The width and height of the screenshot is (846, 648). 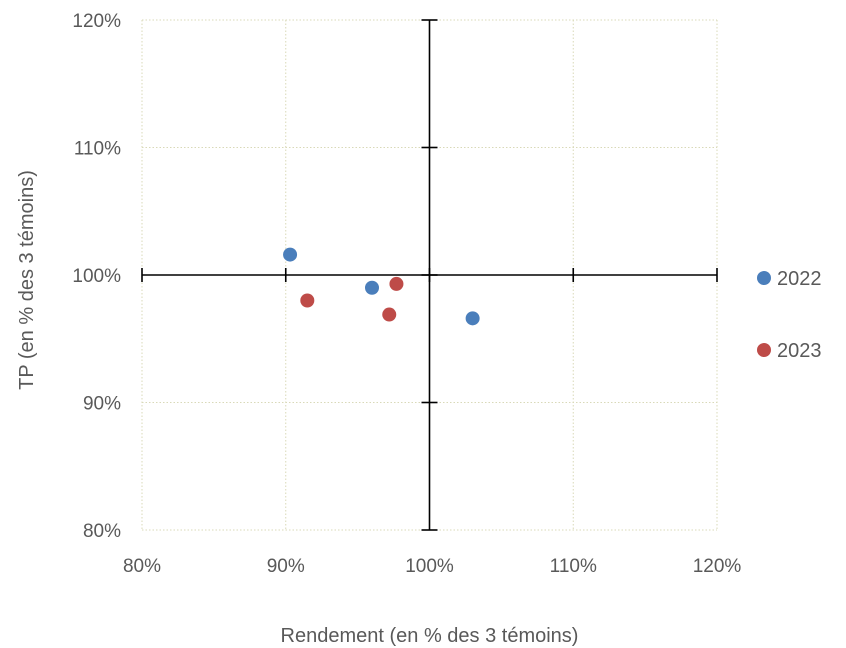 What do you see at coordinates (429, 566) in the screenshot?
I see `x-tick-label: 100%` at bounding box center [429, 566].